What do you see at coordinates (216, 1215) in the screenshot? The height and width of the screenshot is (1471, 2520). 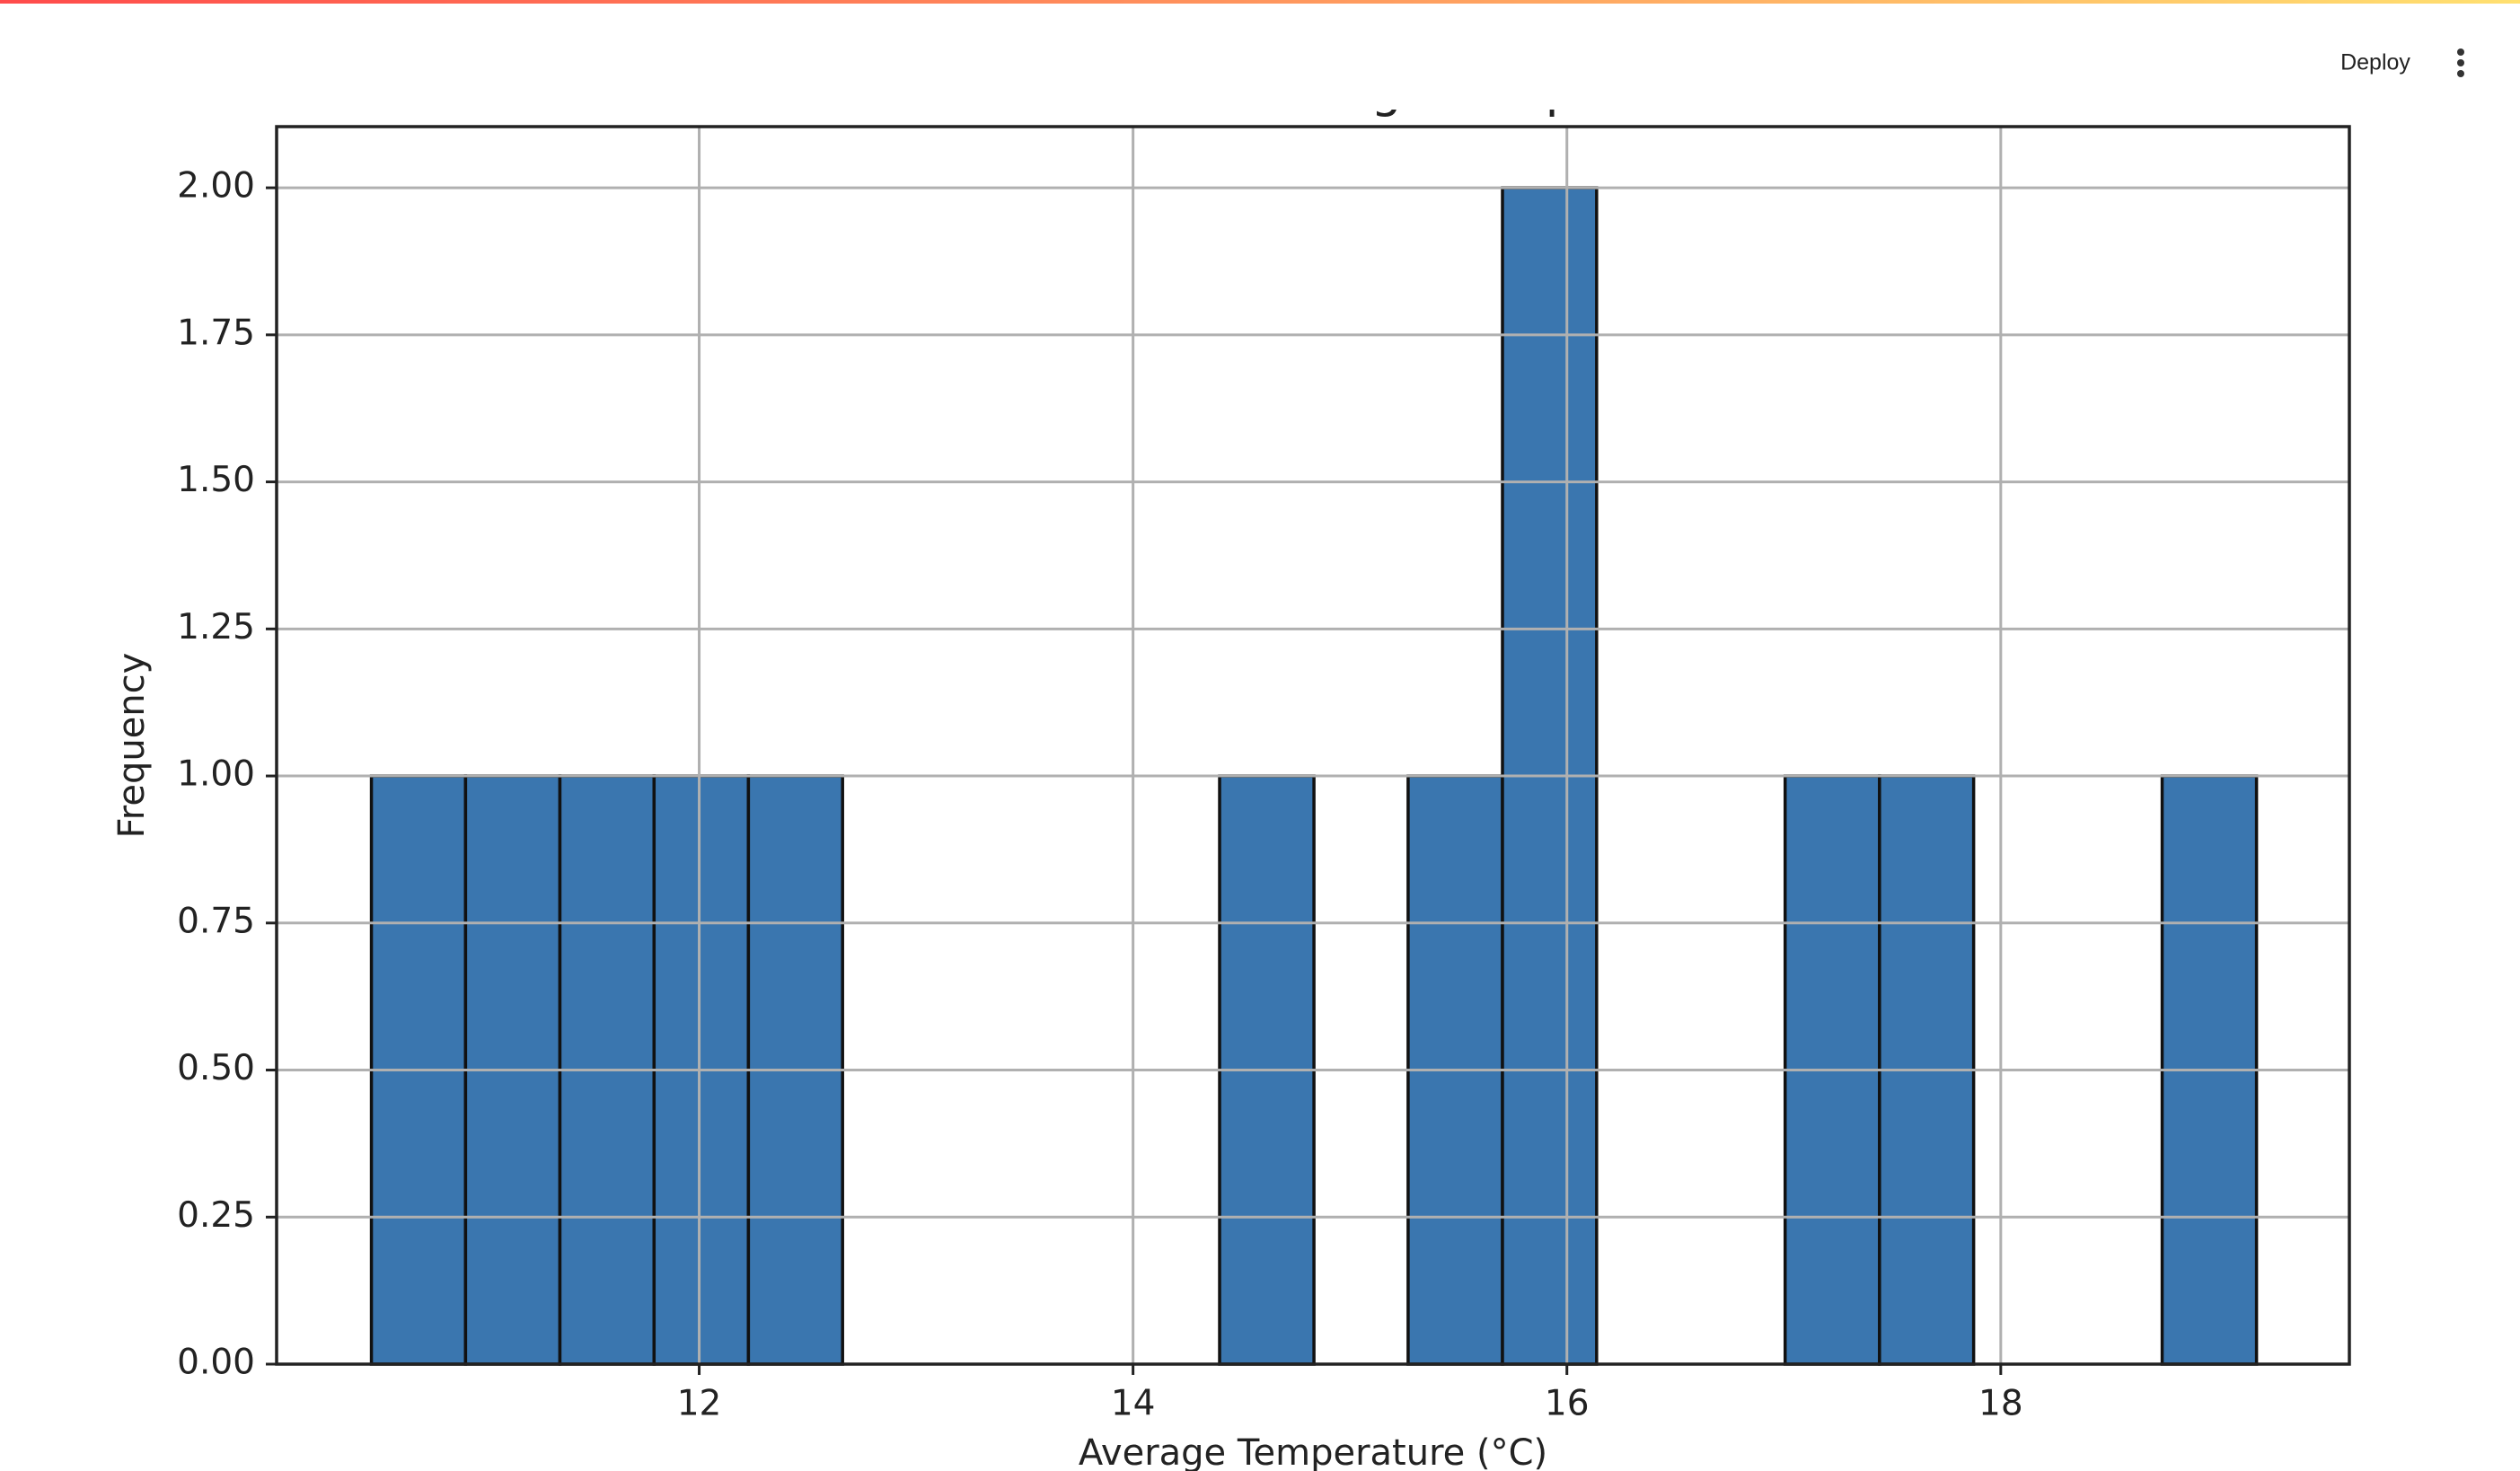 I see `y-tick-label: 0.25` at bounding box center [216, 1215].